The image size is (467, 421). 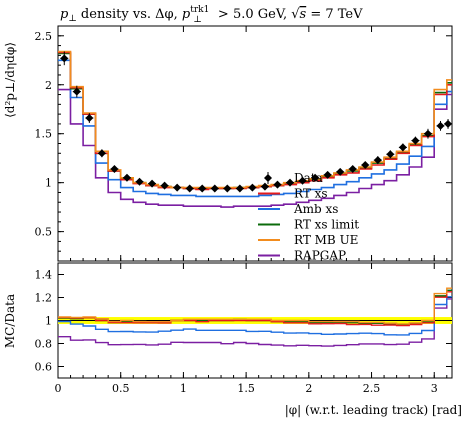 What do you see at coordinates (72, 19) in the screenshot?
I see `title-lead-sub: ⊥` at bounding box center [72, 19].